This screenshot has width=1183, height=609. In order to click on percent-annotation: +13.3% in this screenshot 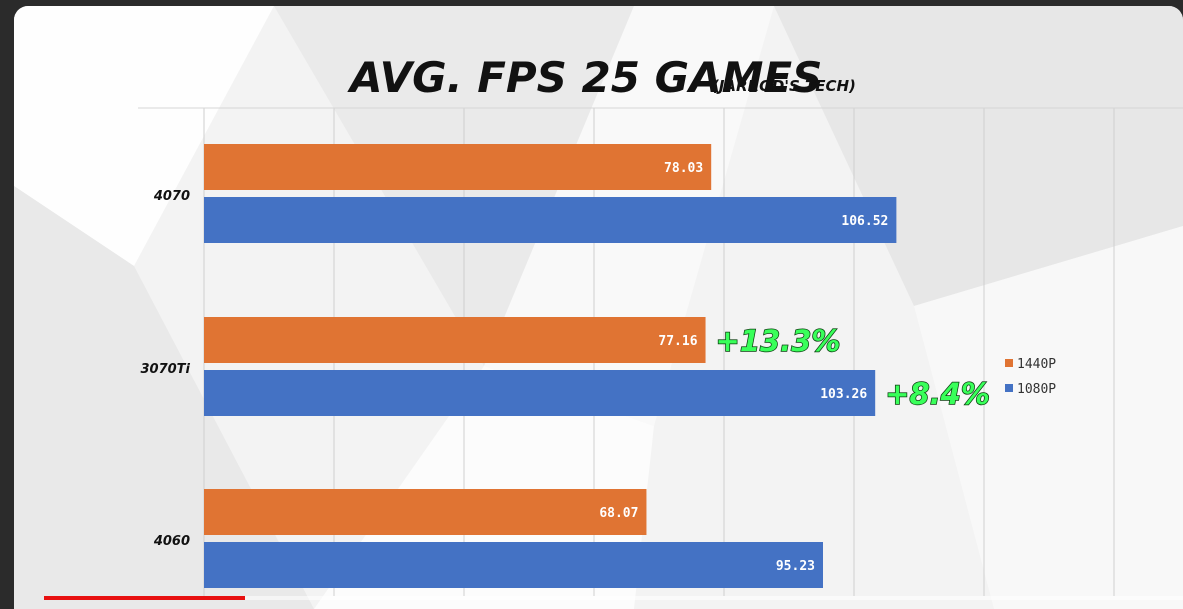, I will do `click(778, 341)`.